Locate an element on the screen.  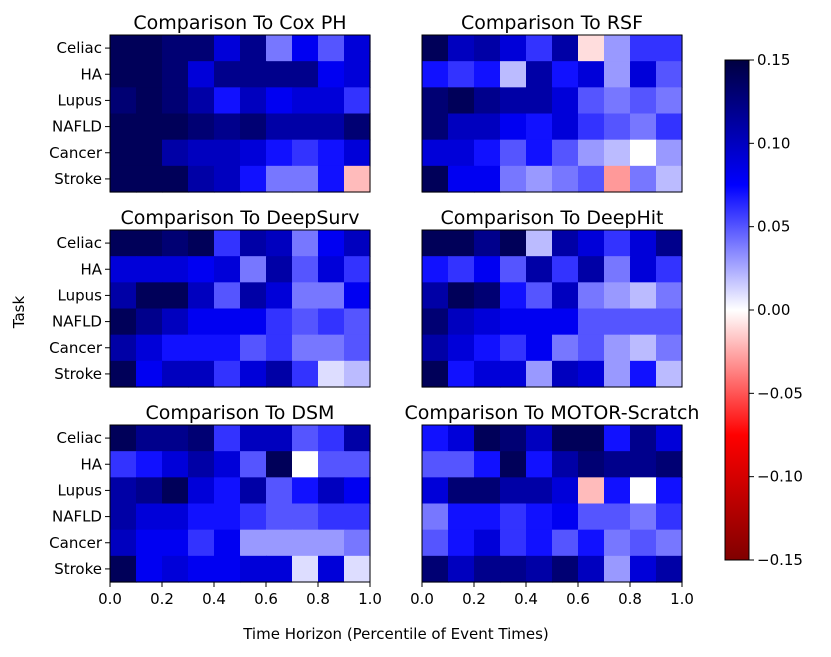
heatmap-panel: Comparison To DeepHit is located at coordinates (552, 297).